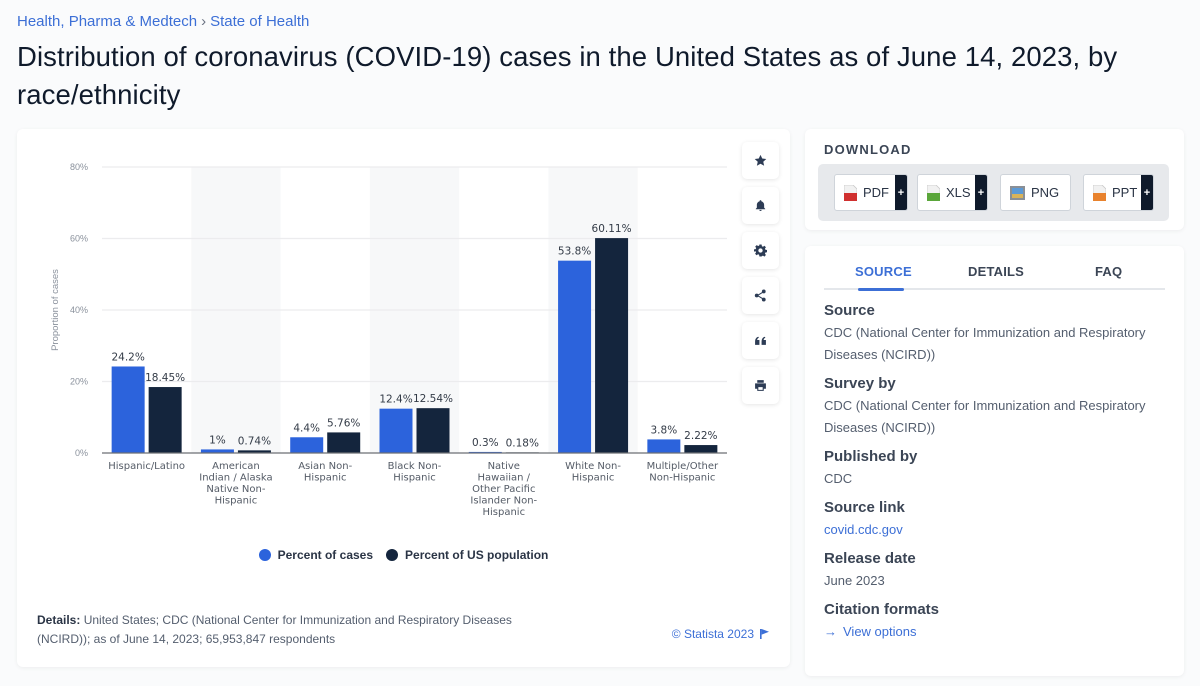  Describe the element at coordinates (958, 192) in the screenshot. I see `download-xls-label: XLS` at that location.